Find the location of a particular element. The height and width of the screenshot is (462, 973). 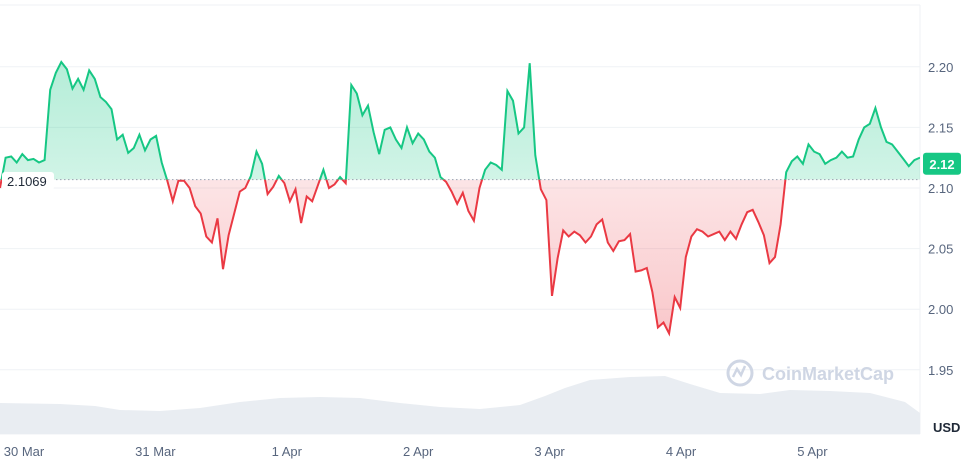

last-price-text: 2.12 is located at coordinates (941, 164).